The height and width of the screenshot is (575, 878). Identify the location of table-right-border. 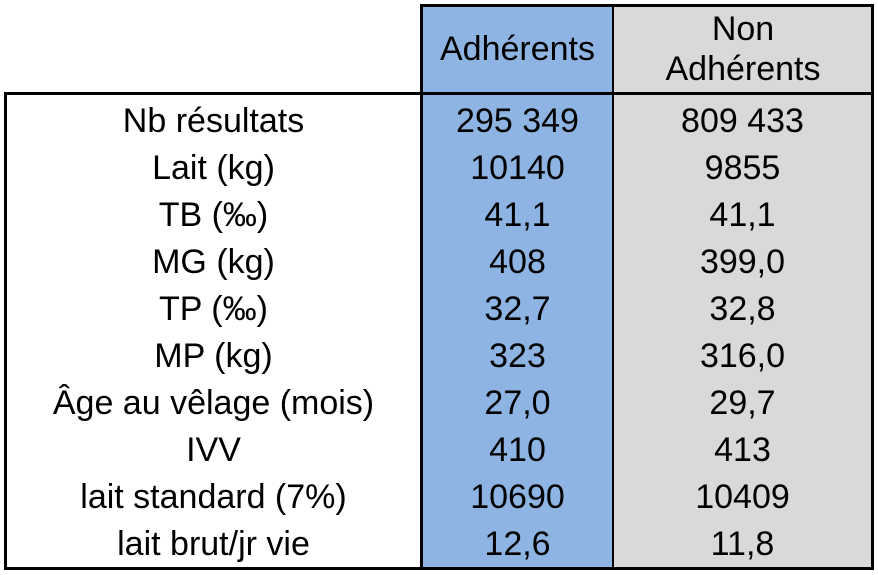
(872, 287).